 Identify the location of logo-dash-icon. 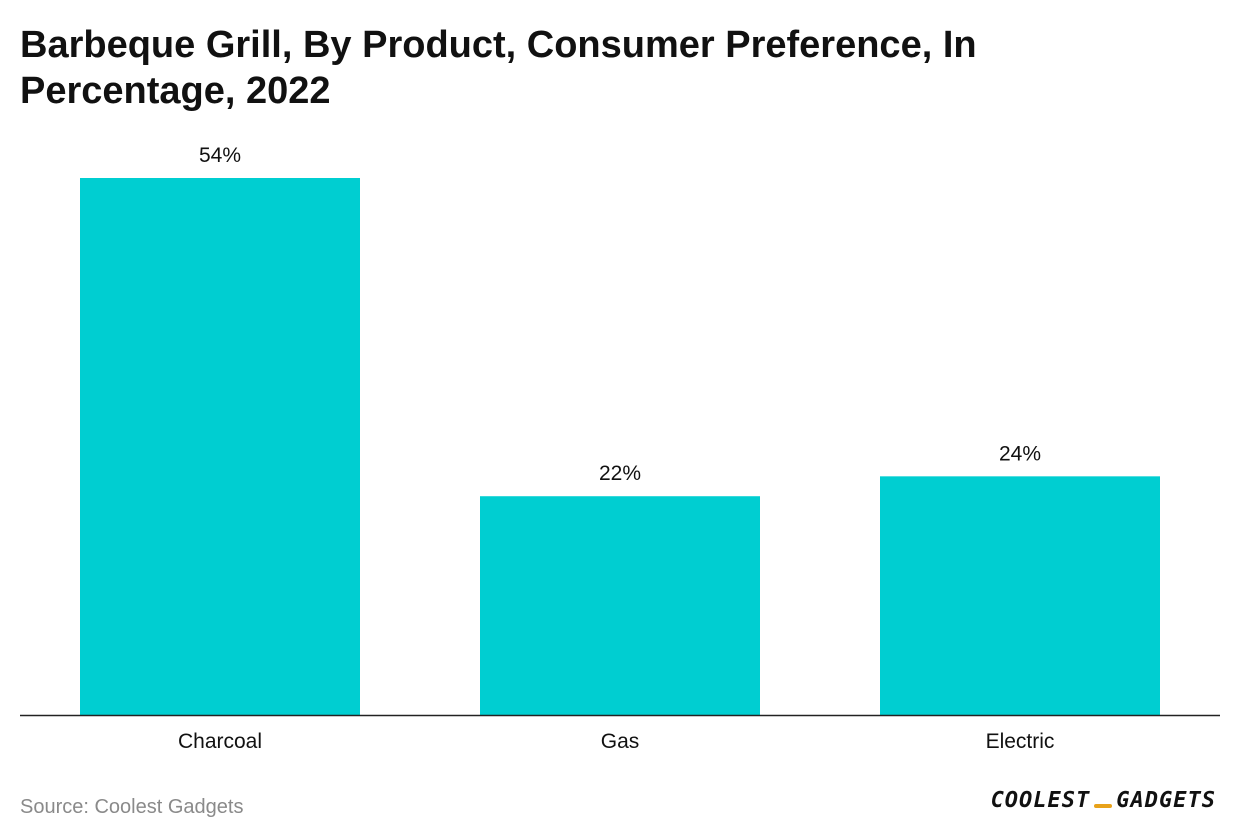
(1103, 805).